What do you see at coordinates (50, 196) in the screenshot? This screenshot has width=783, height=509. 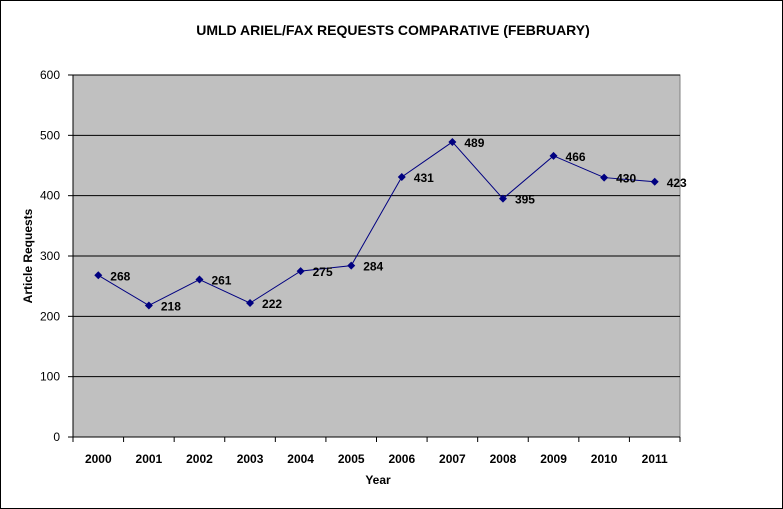 I see `y-tick-label: 400` at bounding box center [50, 196].